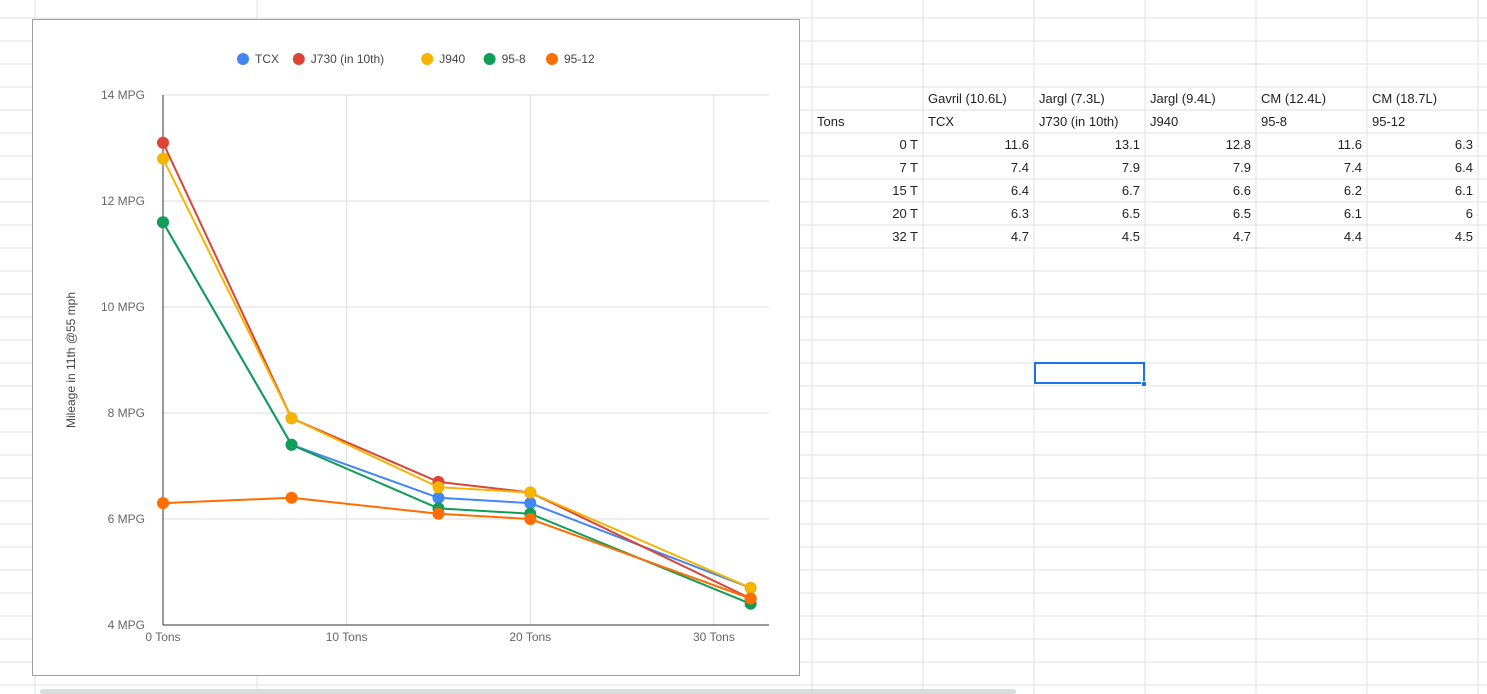 The width and height of the screenshot is (1487, 694). What do you see at coordinates (267, 59) in the screenshot?
I see `legend-label: TCX` at bounding box center [267, 59].